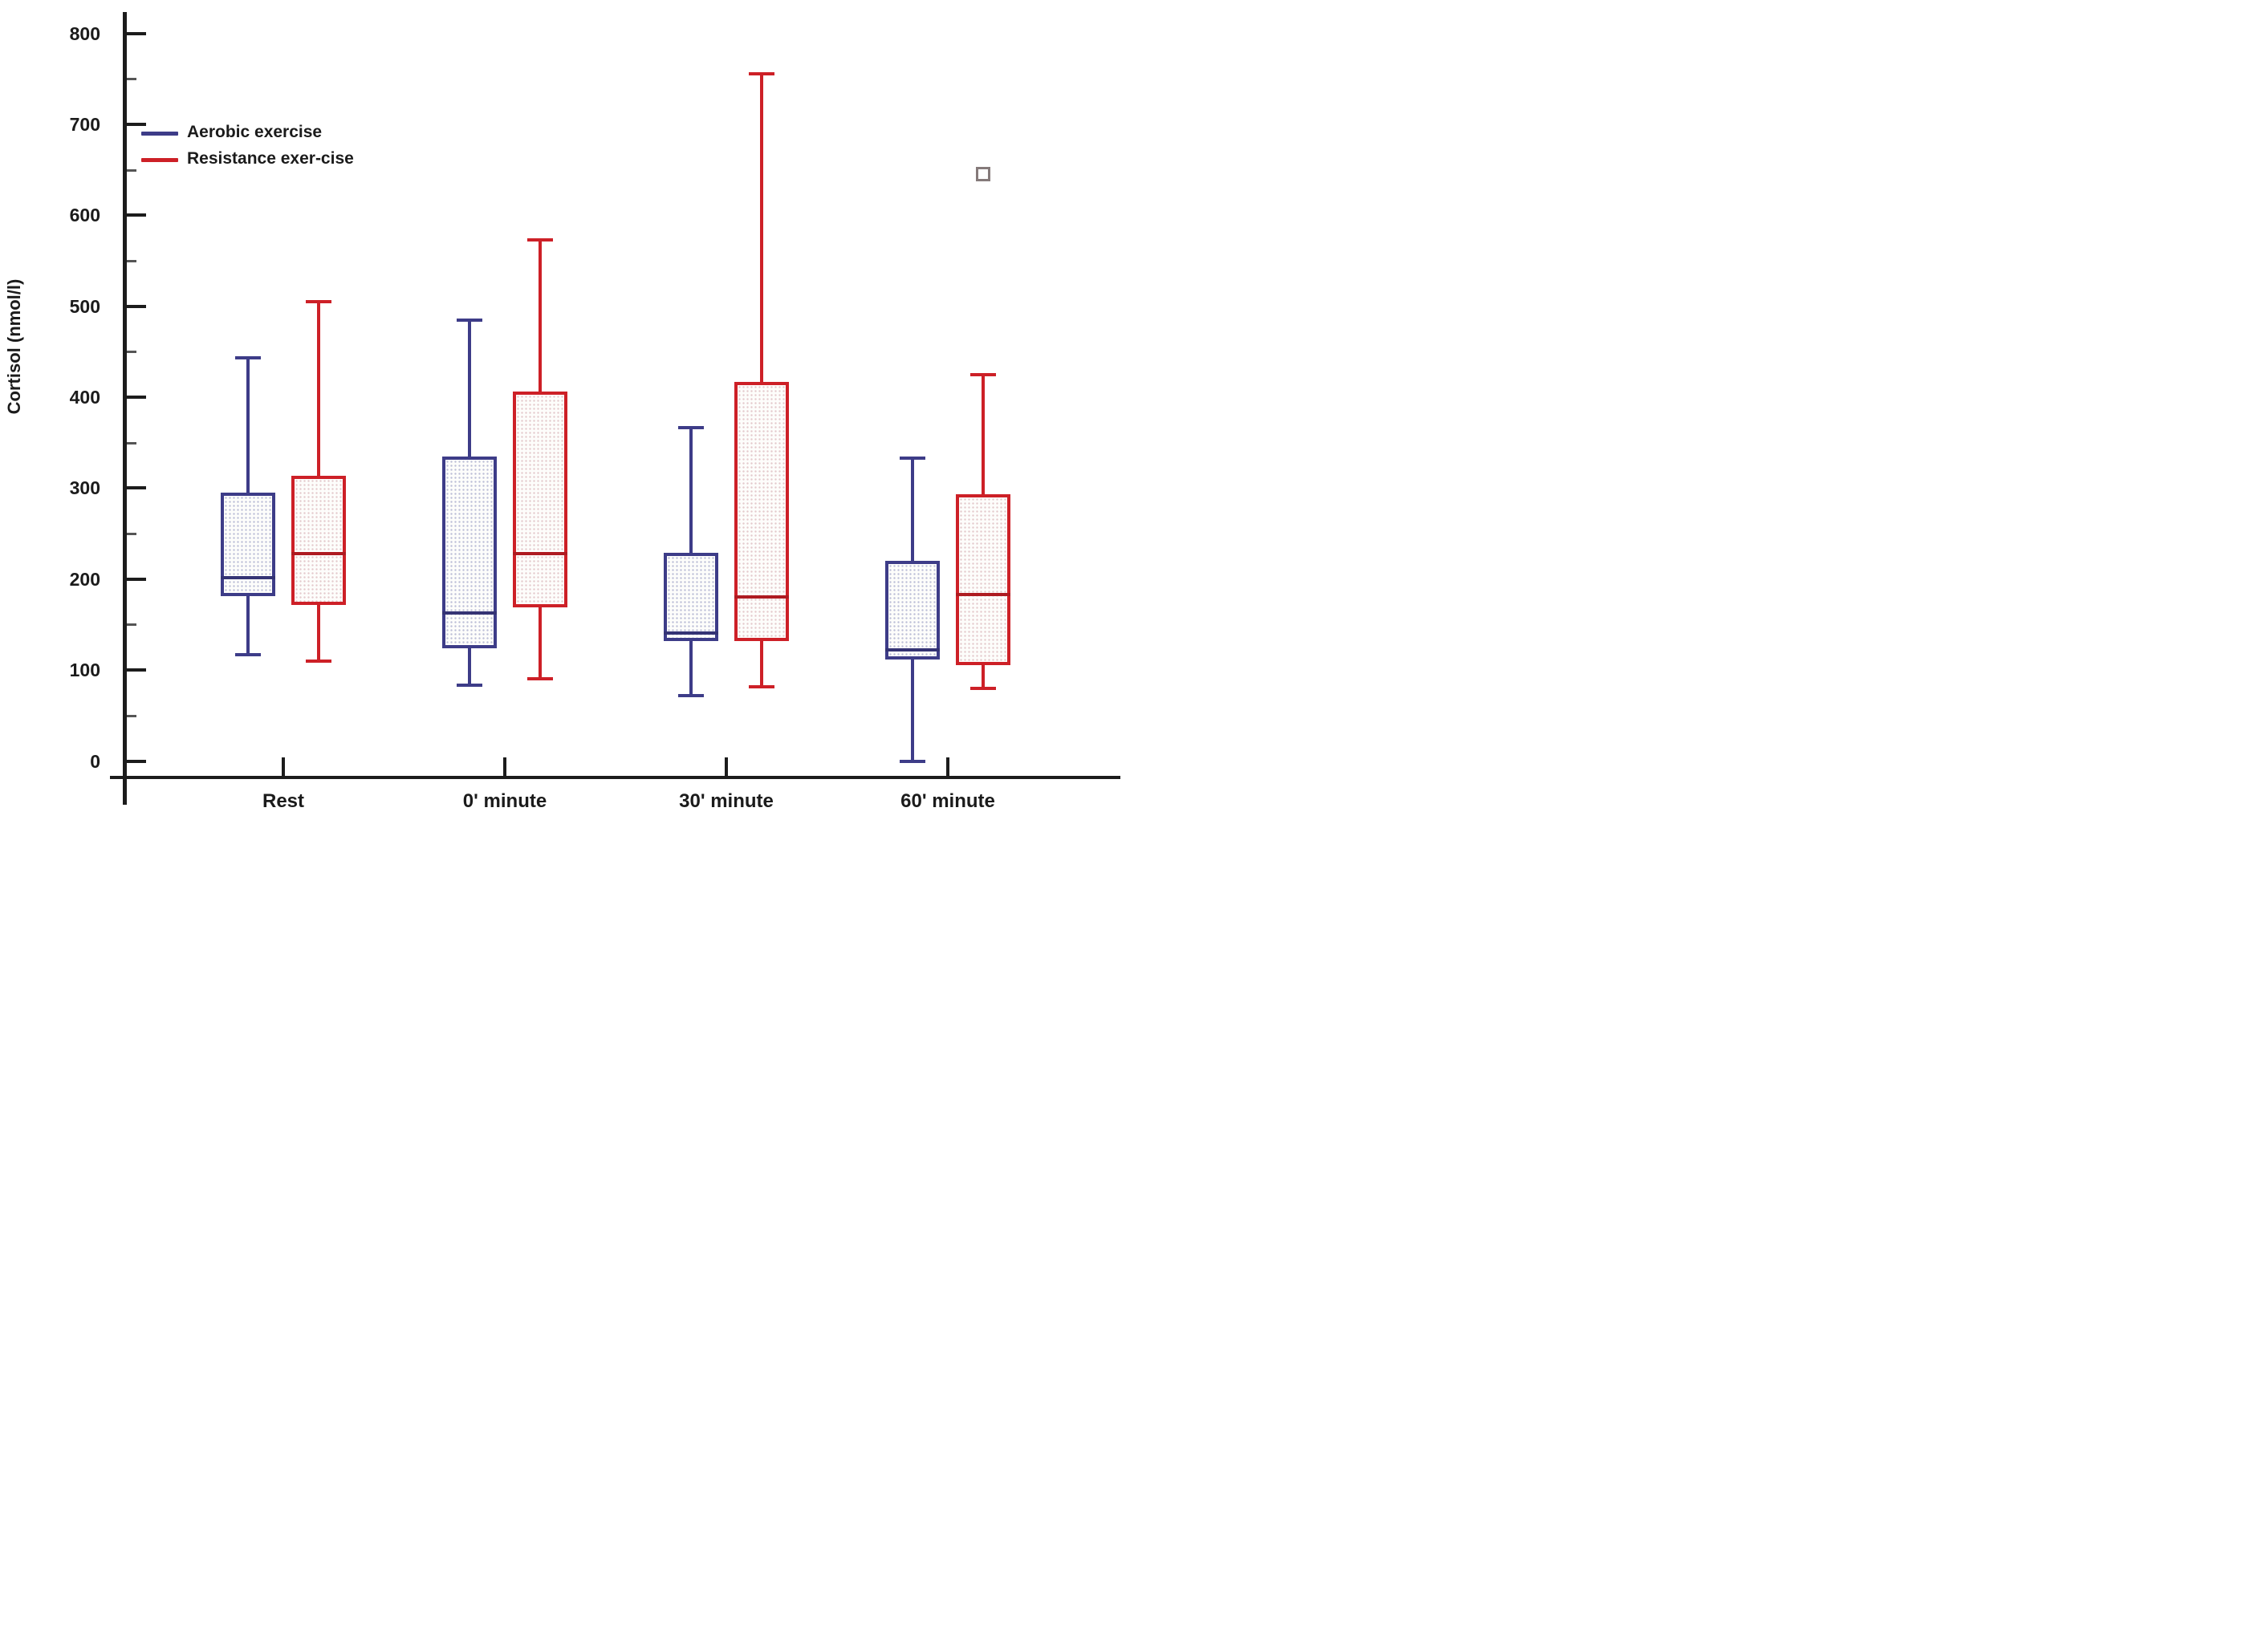 The height and width of the screenshot is (1652, 2260). I want to click on legend-label-resistance: Resistance exer-cise, so click(270, 159).